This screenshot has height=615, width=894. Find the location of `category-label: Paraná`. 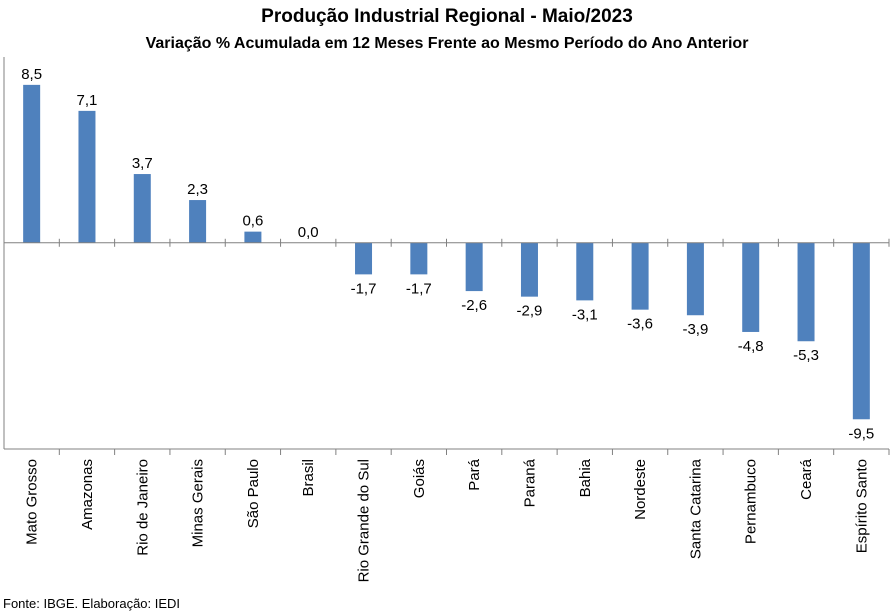

category-label: Paraná is located at coordinates (529, 482).